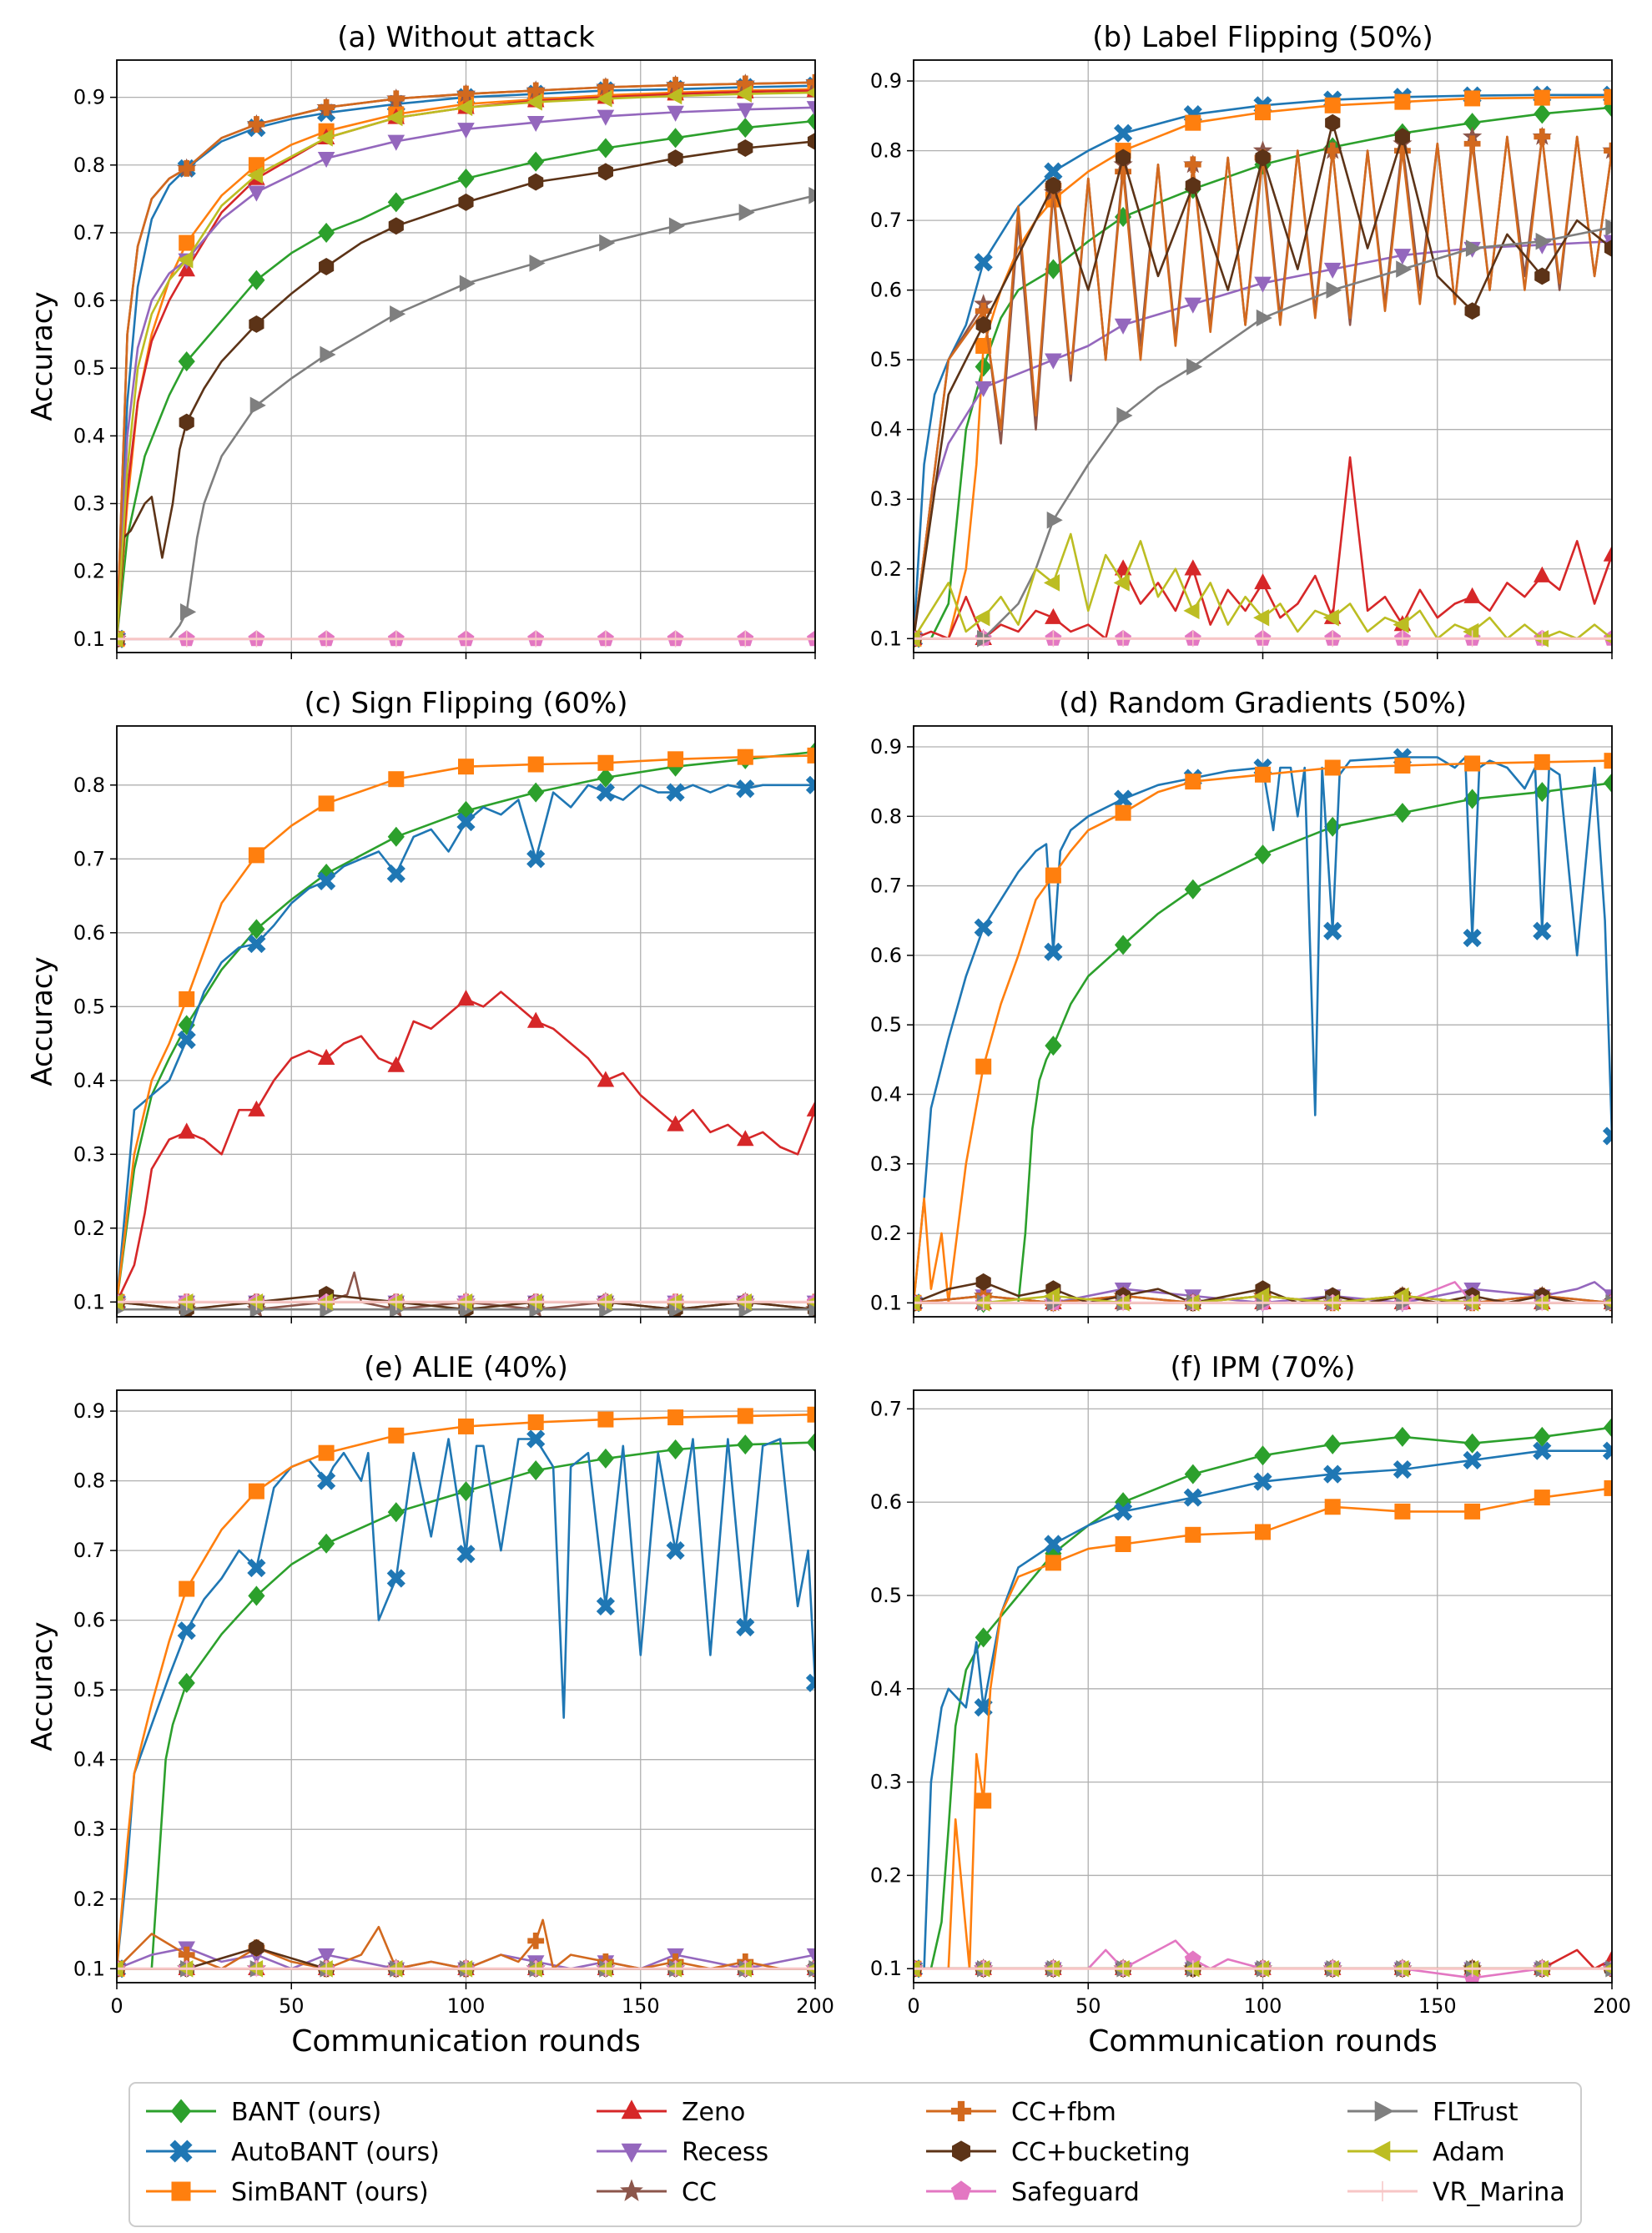  What do you see at coordinates (1101, 2152) in the screenshot?
I see `legend-label: CC+bucketing` at bounding box center [1101, 2152].